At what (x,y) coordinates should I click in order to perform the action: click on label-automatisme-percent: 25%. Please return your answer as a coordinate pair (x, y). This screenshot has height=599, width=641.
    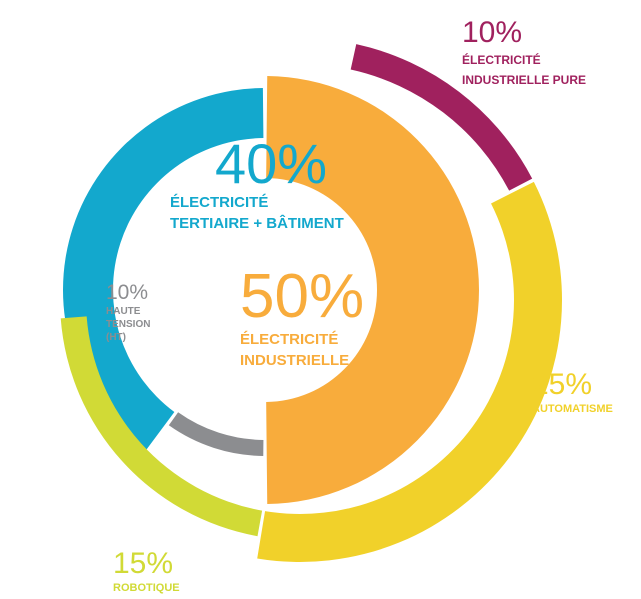
    Looking at the image, I should click on (562, 384).